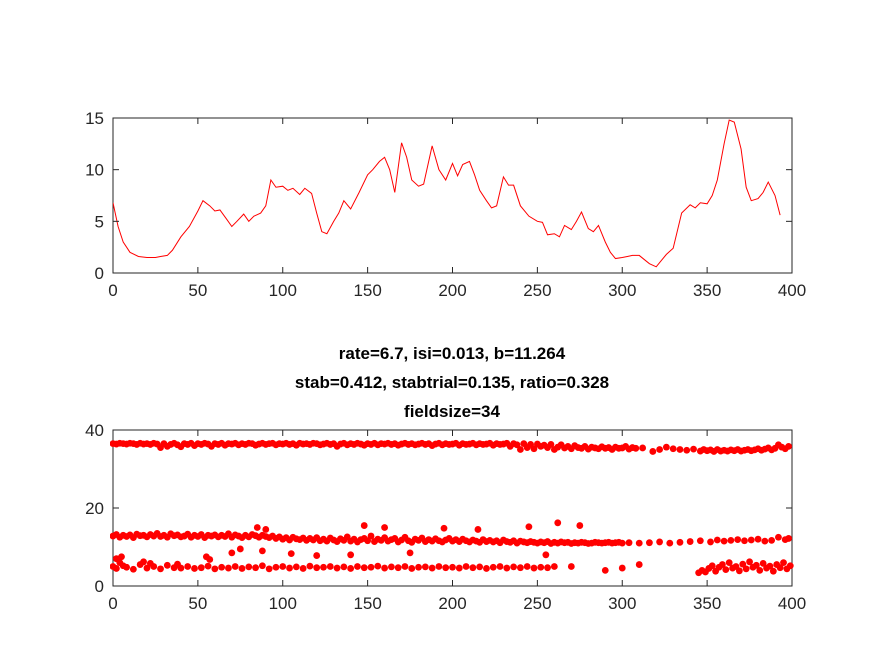 The width and height of the screenshot is (875, 656). Describe the element at coordinates (622, 290) in the screenshot. I see `line-xtick-label: 300` at that location.